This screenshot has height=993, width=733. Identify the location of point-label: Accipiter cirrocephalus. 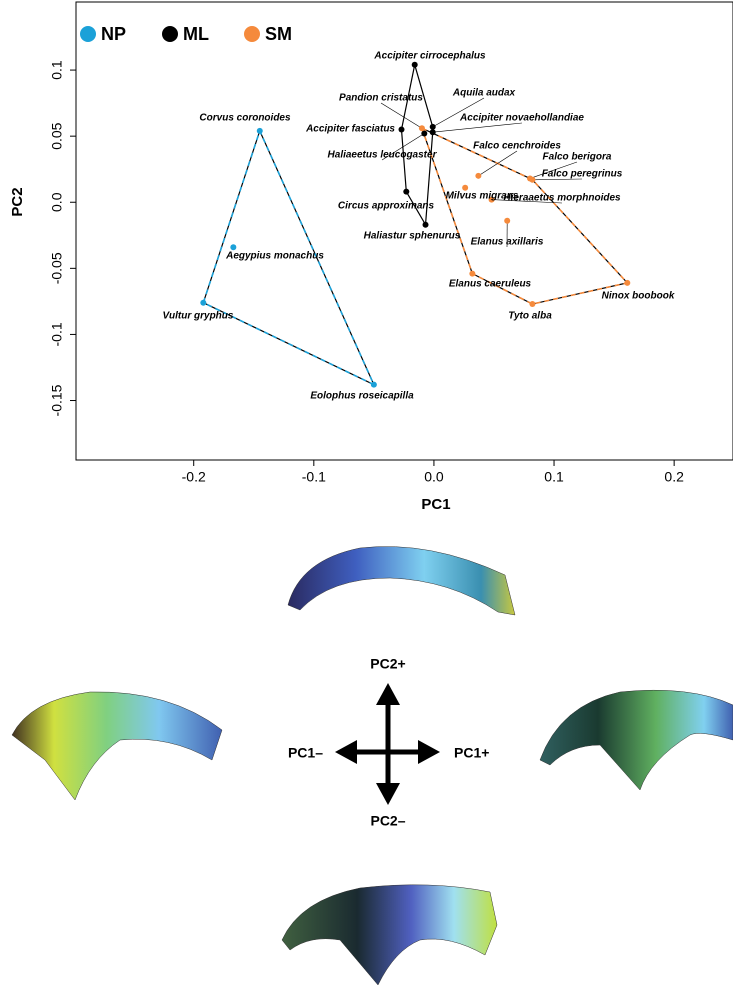
(429, 56).